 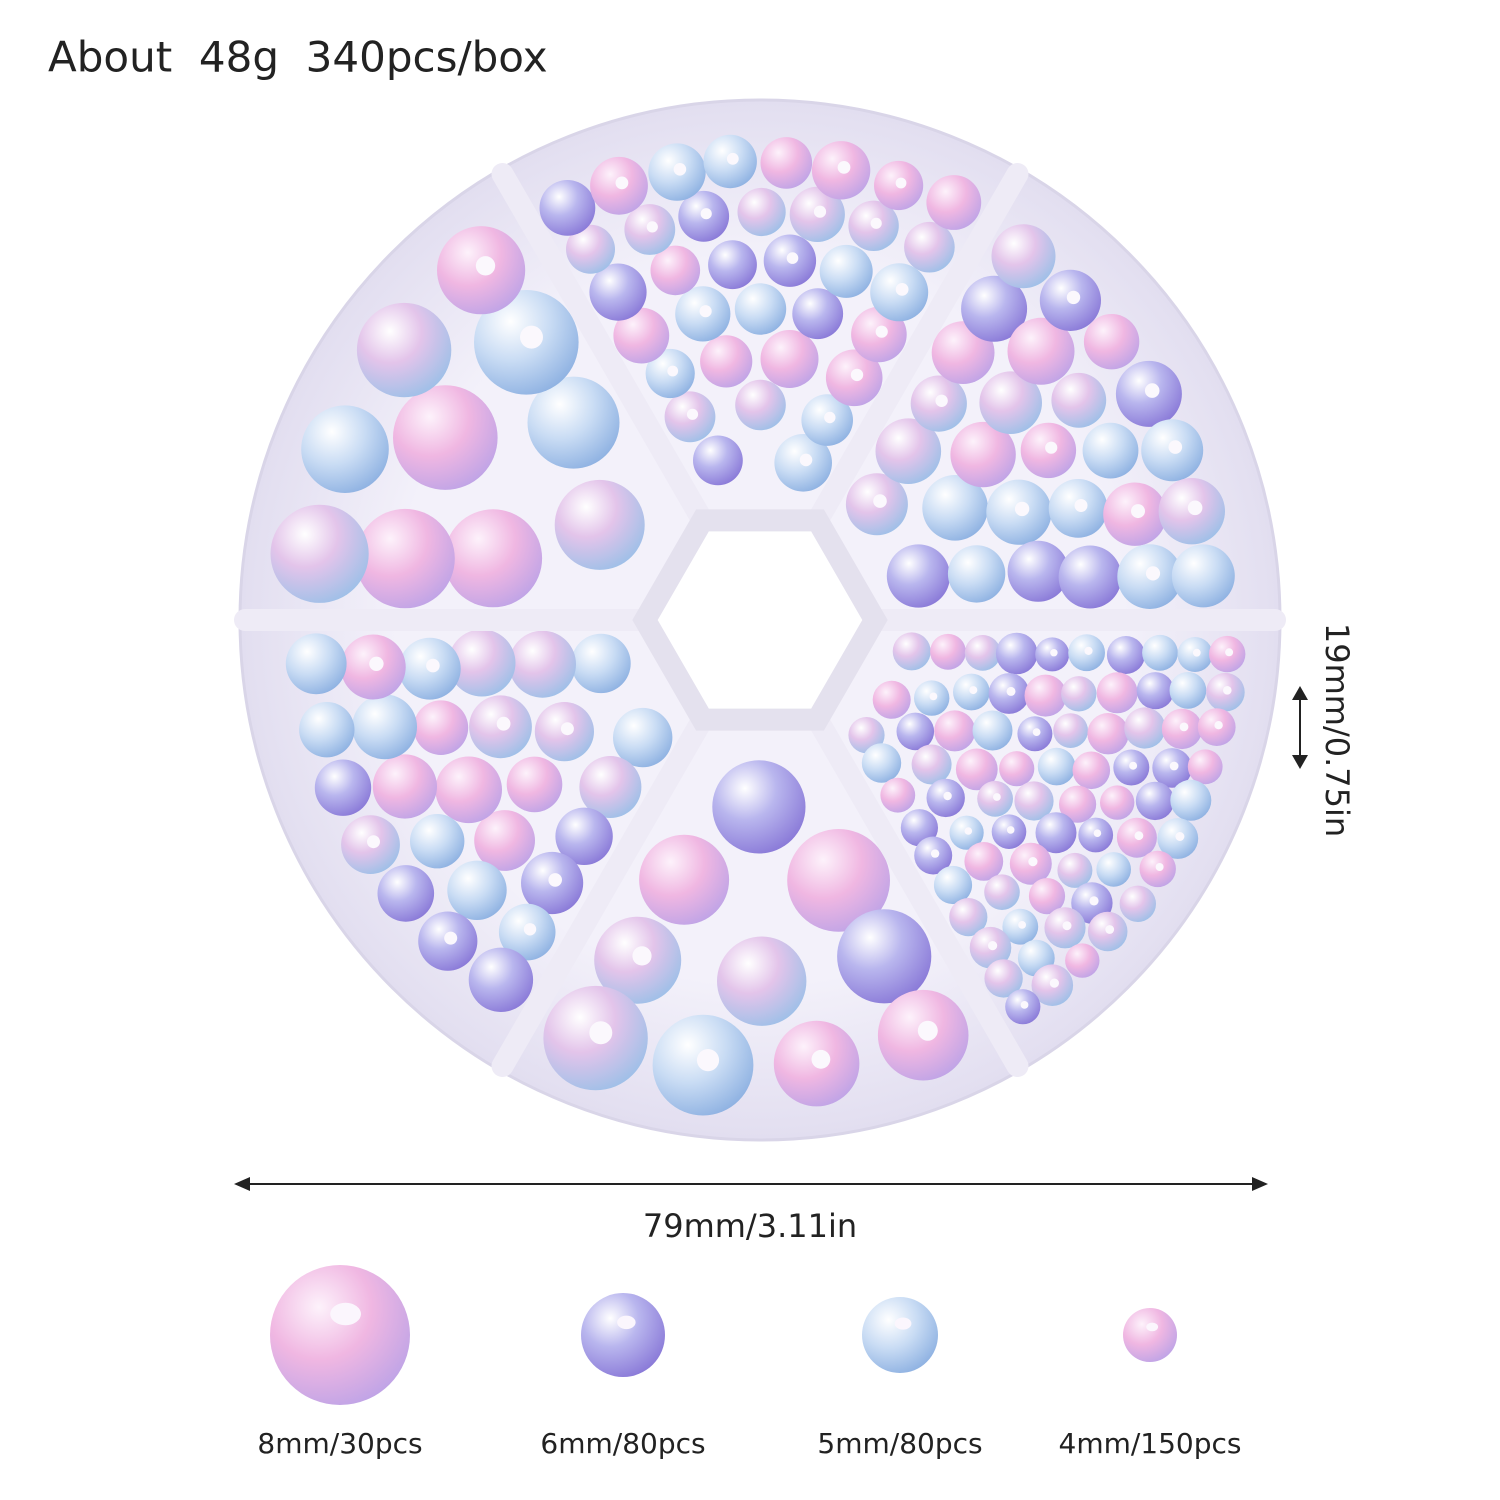 What do you see at coordinates (1150, 1443) in the screenshot?
I see `bead-label: 4mm/150pcs` at bounding box center [1150, 1443].